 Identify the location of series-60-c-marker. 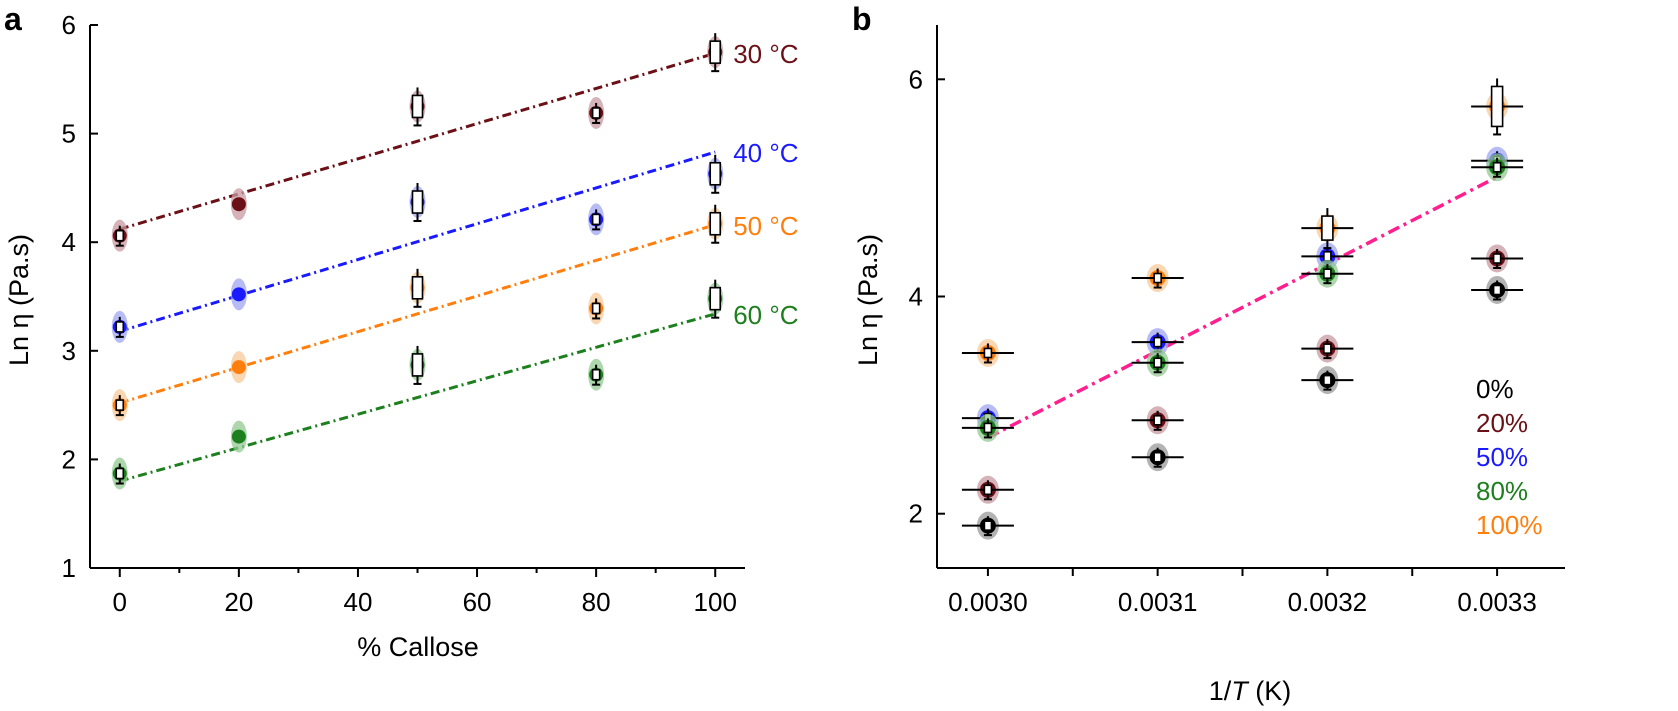
(238, 436).